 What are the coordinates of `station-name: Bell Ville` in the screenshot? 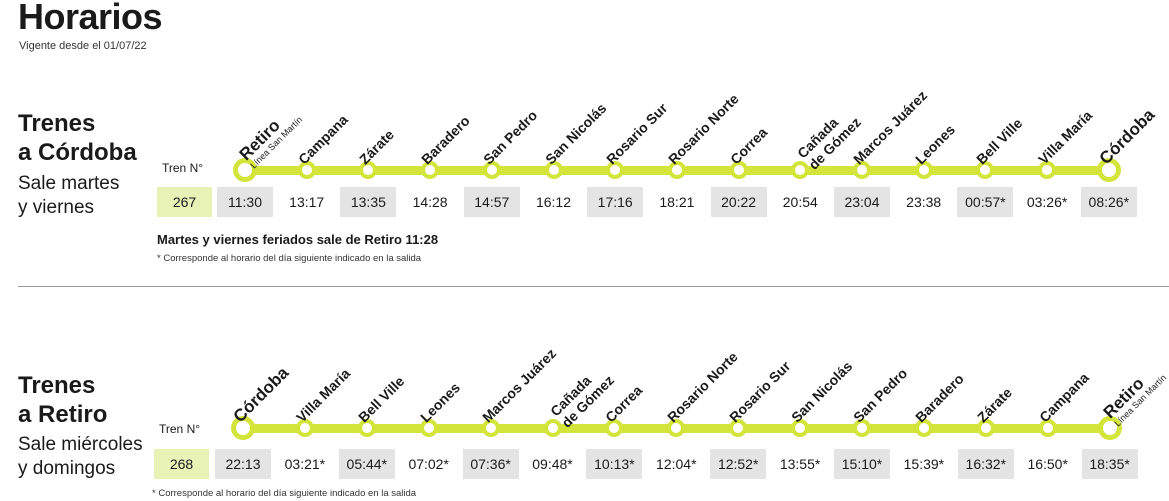 It's located at (381, 399).